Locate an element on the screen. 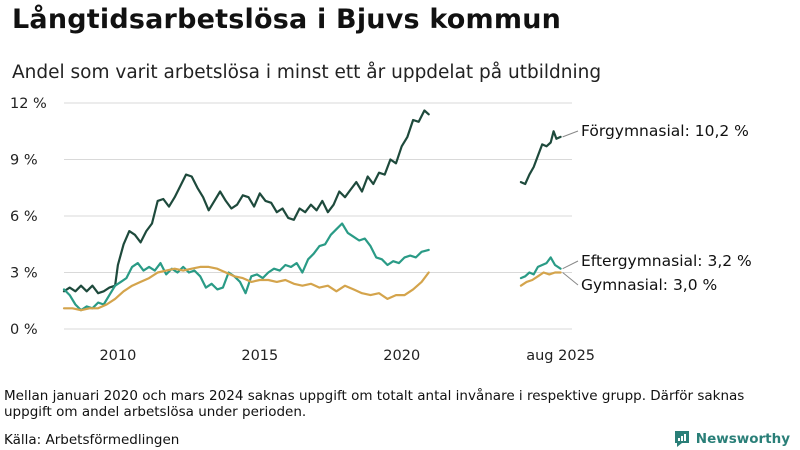  y-tick-label: 3 % is located at coordinates (24, 274).